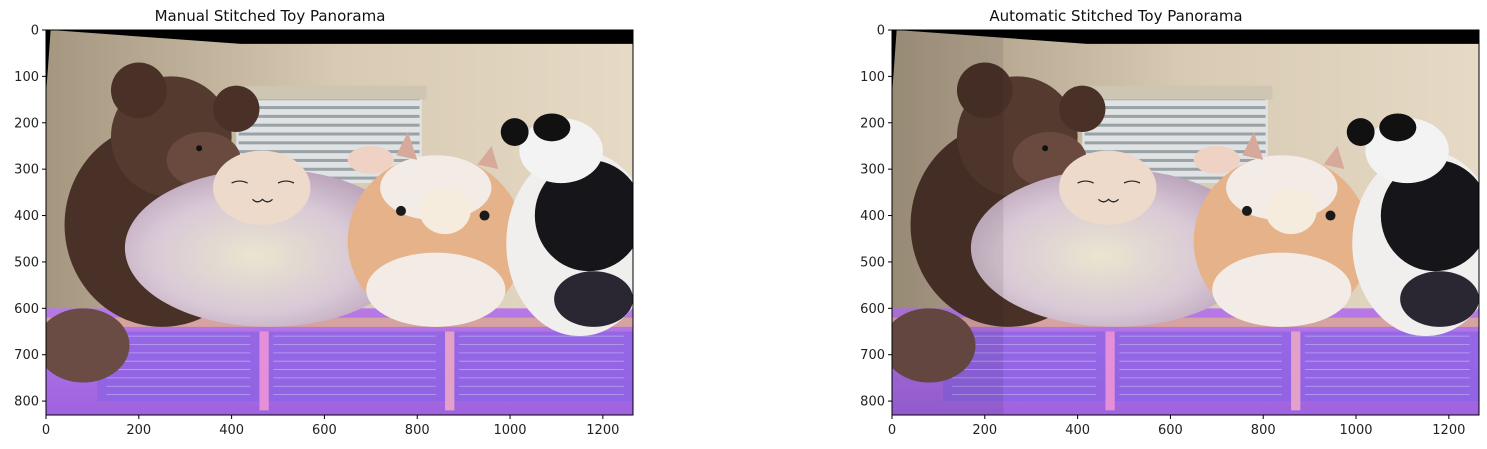 This screenshot has height=449, width=1487. What do you see at coordinates (270, 16) in the screenshot?
I see `panel-title: Manual Stitched Toy Panorama` at bounding box center [270, 16].